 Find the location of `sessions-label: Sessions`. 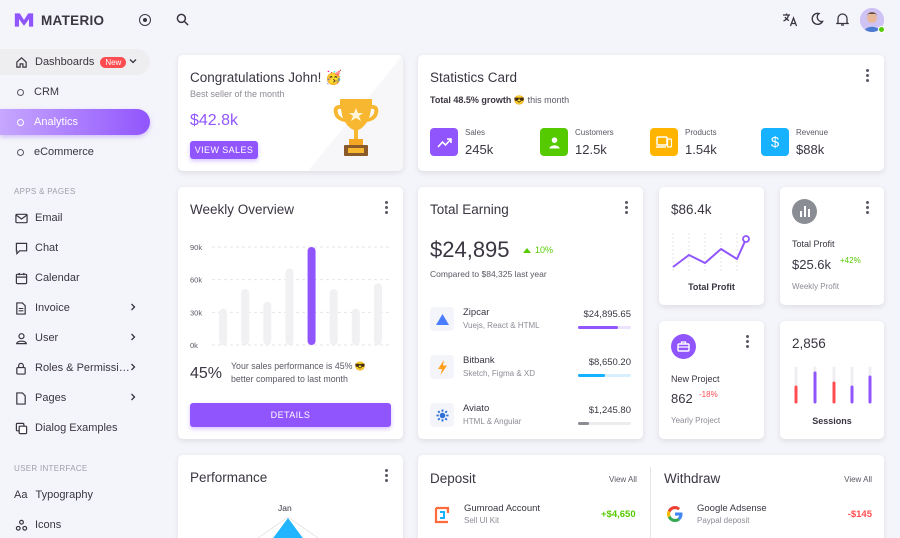

sessions-label: Sessions is located at coordinates (832, 421).